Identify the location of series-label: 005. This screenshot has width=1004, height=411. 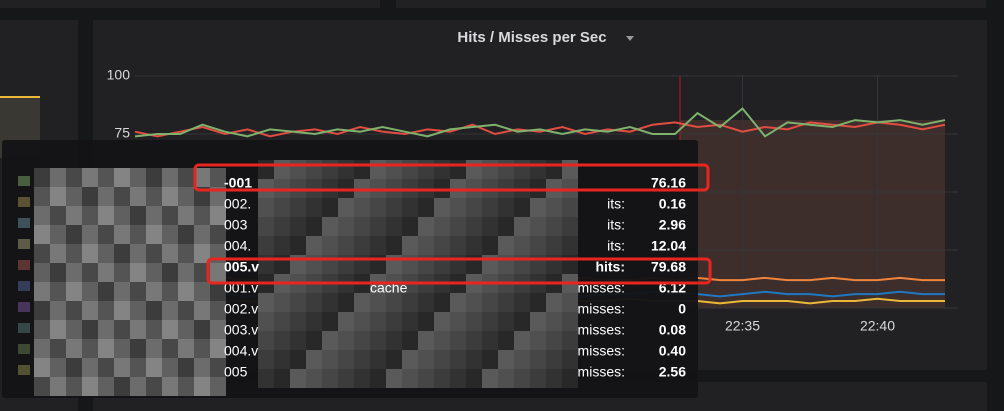
(236, 372).